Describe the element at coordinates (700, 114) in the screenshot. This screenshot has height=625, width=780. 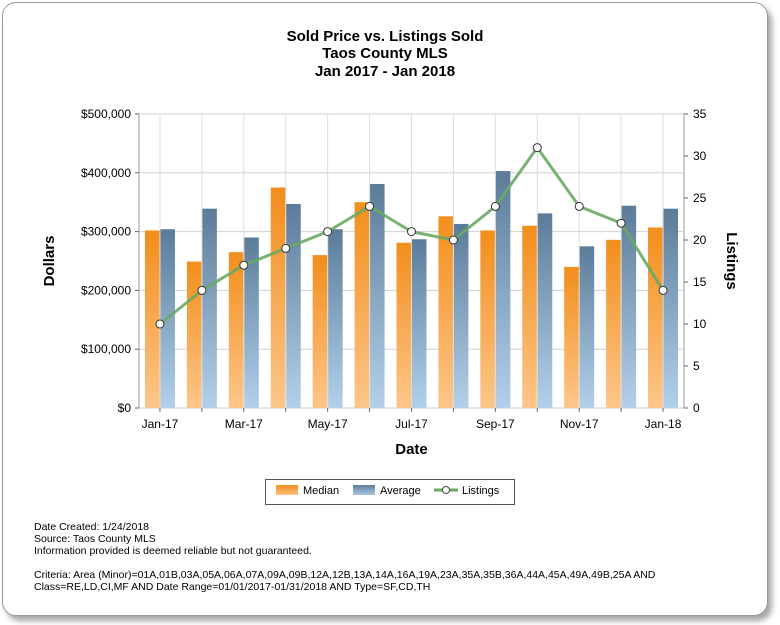
I see `right-tick-label: 35` at that location.